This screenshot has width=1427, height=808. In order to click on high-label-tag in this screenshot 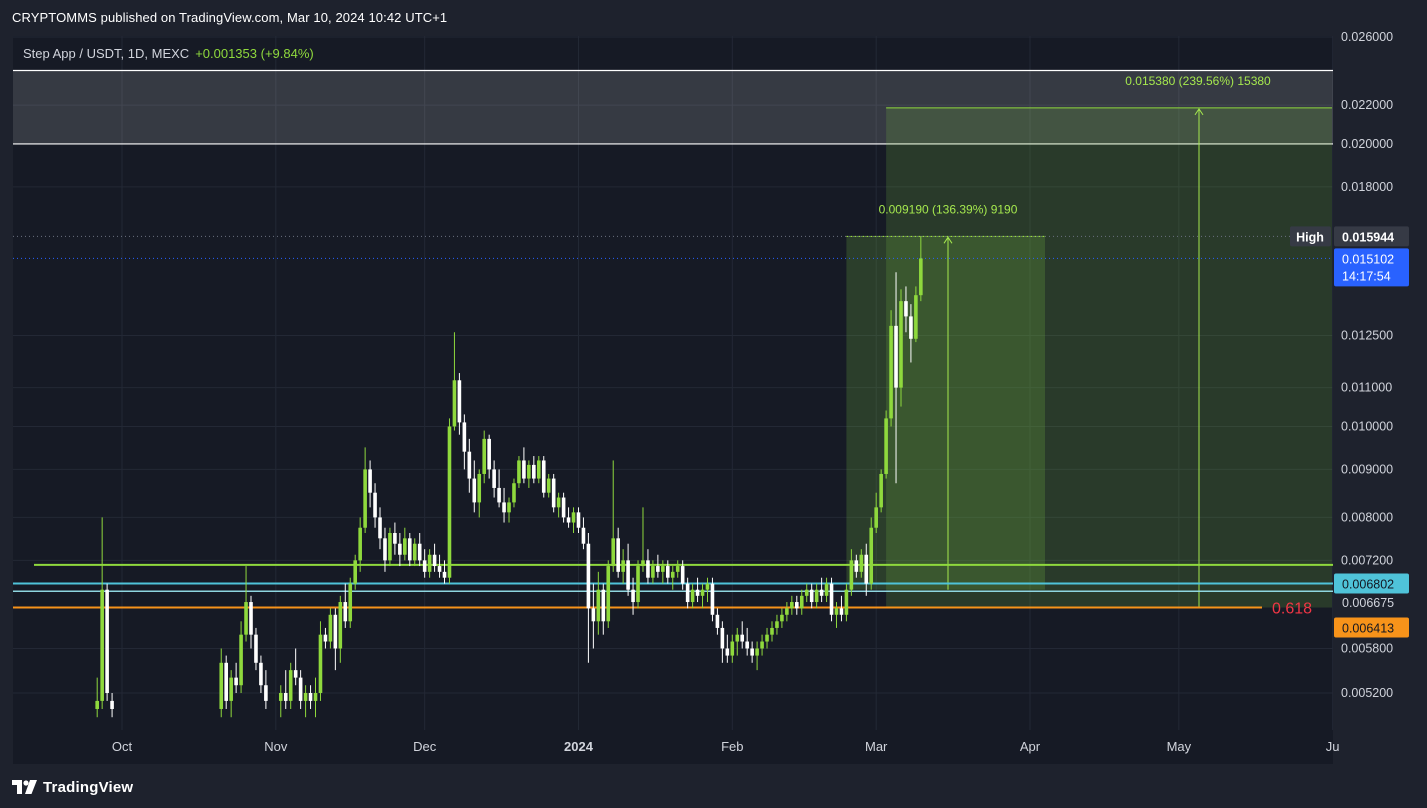, I will do `click(1310, 236)`.